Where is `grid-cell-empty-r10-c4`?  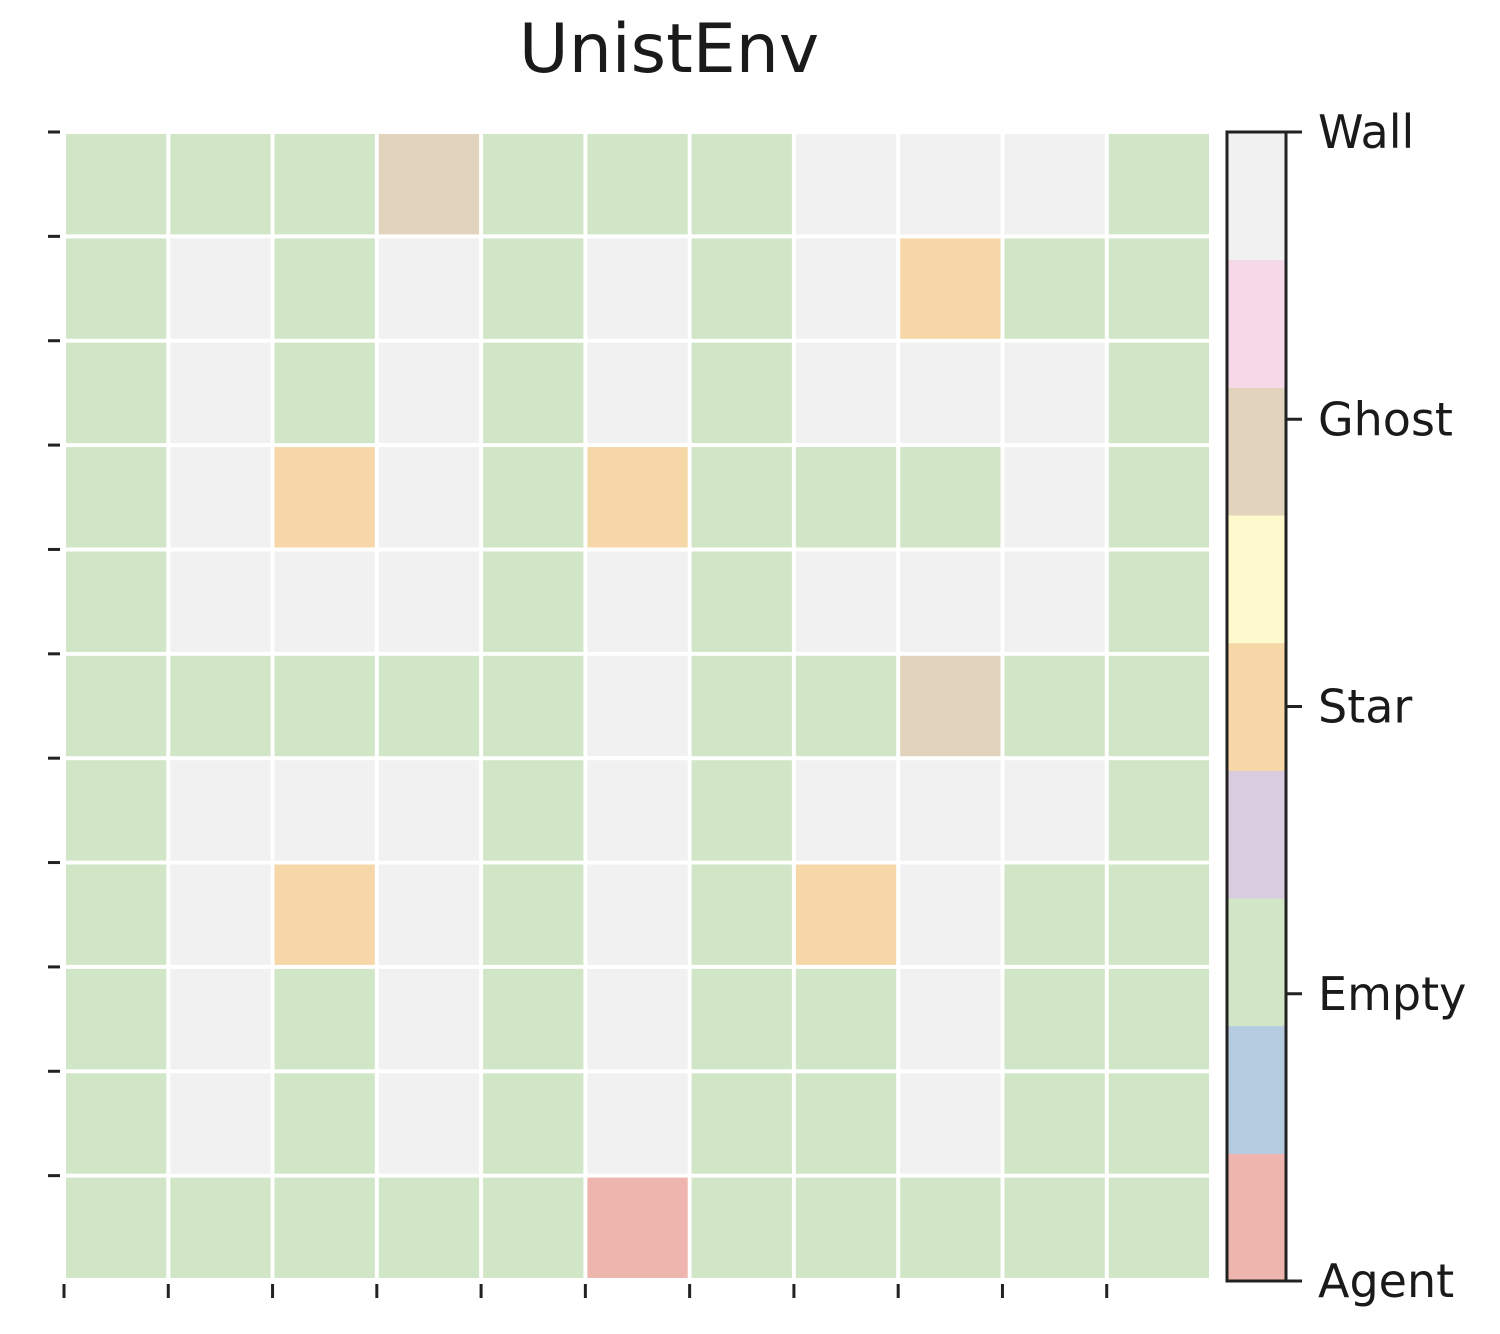 grid-cell-empty-r10-c4 is located at coordinates (533, 1227).